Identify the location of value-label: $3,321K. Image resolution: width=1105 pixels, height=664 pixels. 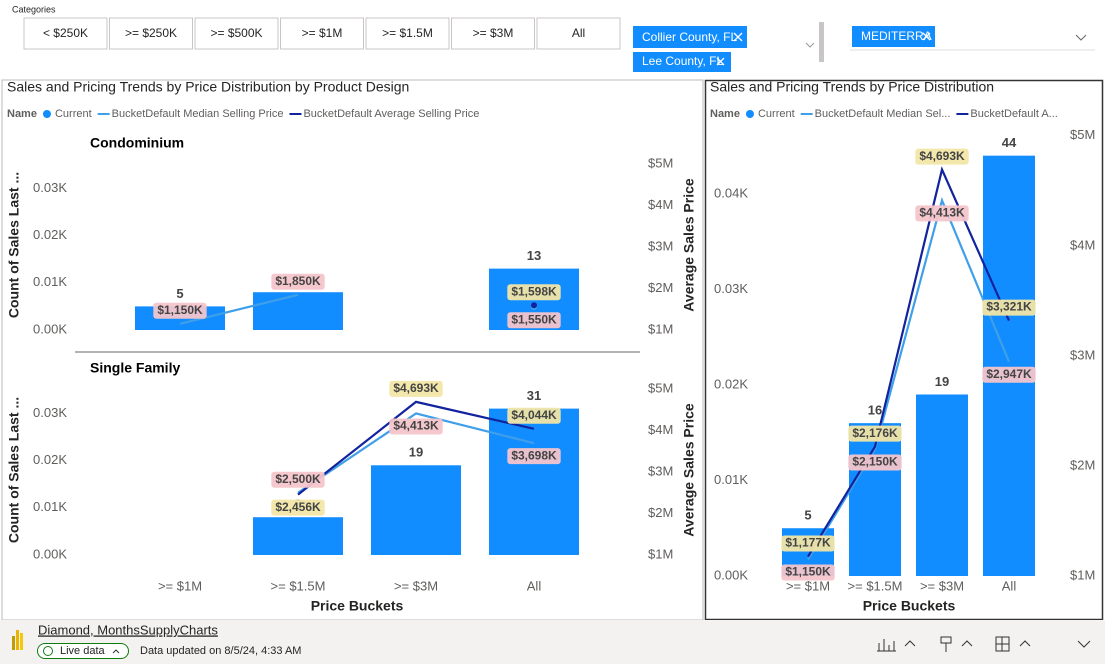
(1009, 307).